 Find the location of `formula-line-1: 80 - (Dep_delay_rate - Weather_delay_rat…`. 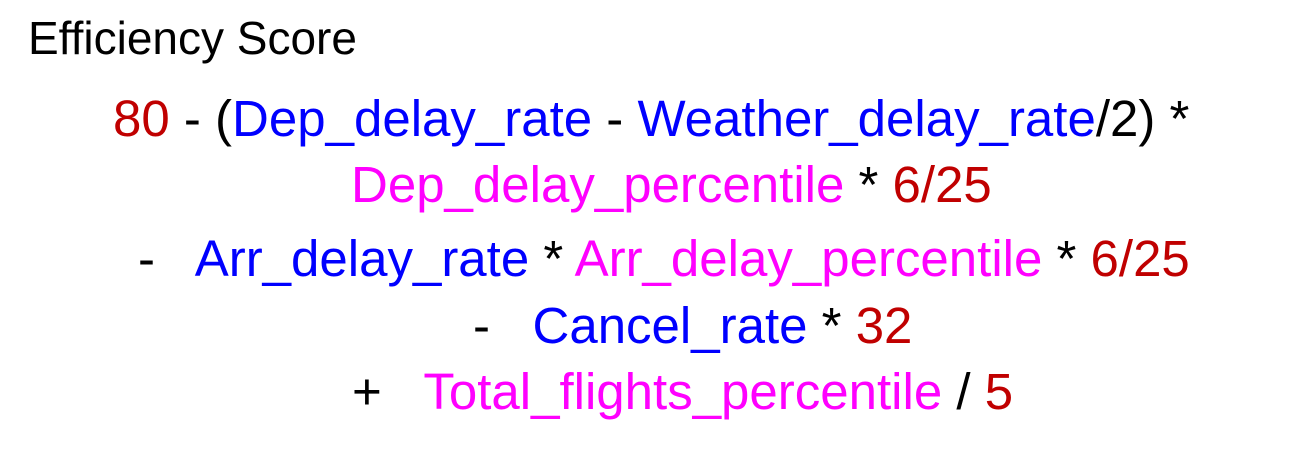

formula-line-1: 80 - (Dep_delay_rate - Weather_delay_rat… is located at coordinates (651, 119).